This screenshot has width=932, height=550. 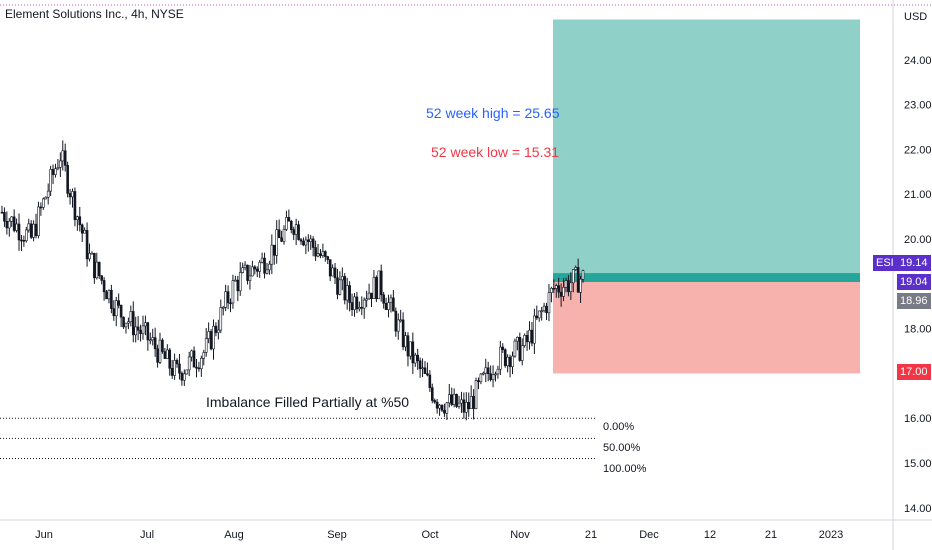 I want to click on chart-title: Element Solutions Inc., 4h, NYSE, so click(x=94, y=14).